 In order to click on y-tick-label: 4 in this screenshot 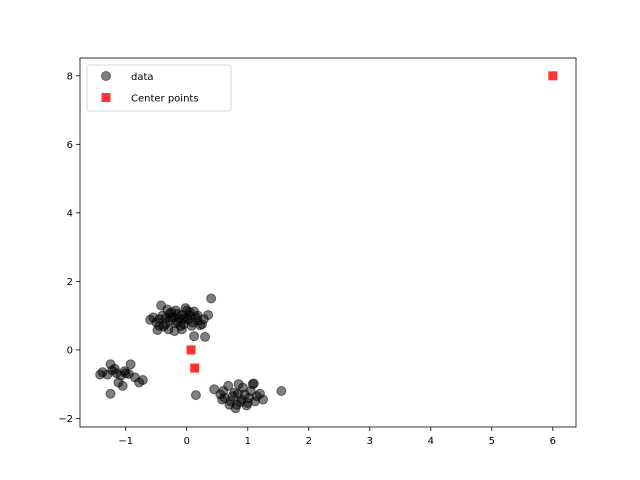, I will do `click(70, 213)`.